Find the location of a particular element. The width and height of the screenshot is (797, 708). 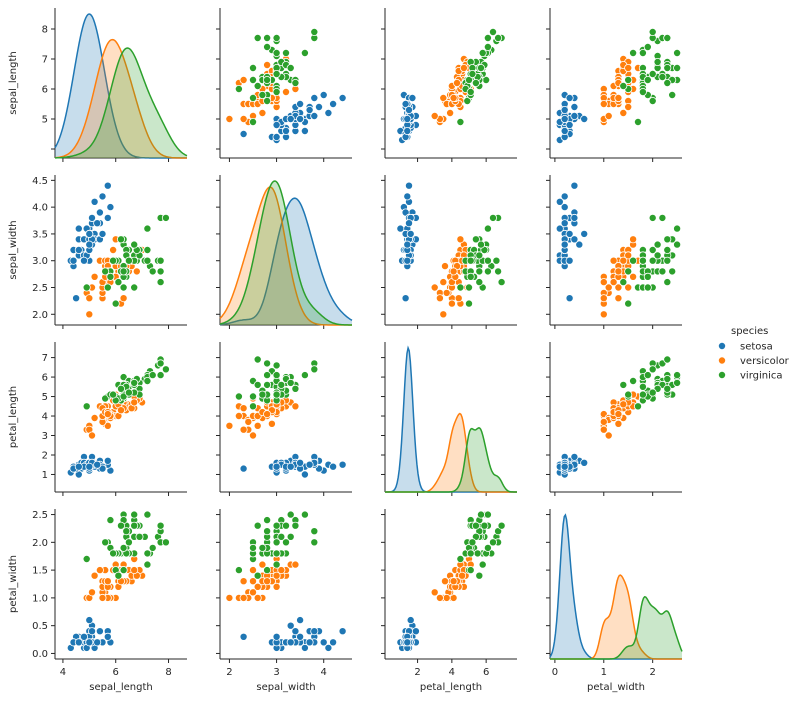

panel-sepal_width-vs-petal_length is located at coordinates (449, 252).